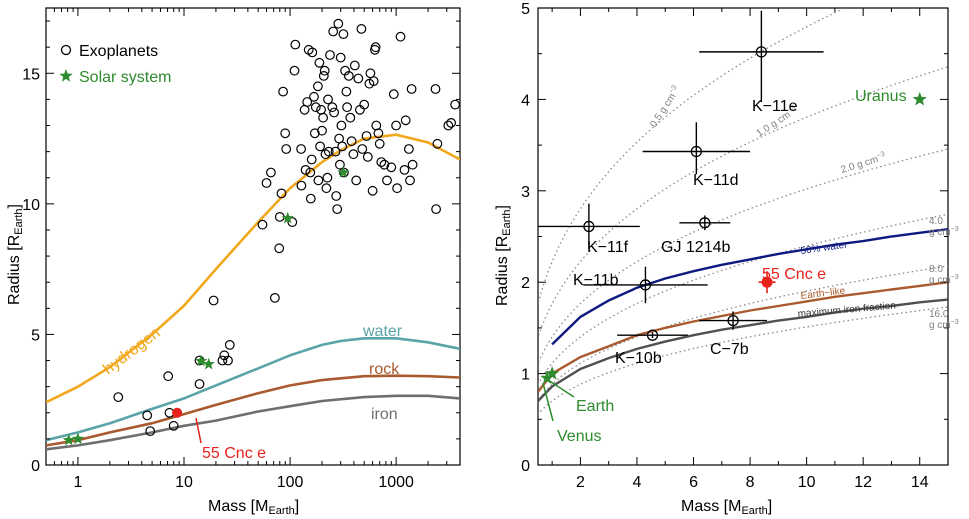 The width and height of the screenshot is (969, 519). Describe the element at coordinates (396, 482) in the screenshot. I see `x-tick-label: 1000` at that location.